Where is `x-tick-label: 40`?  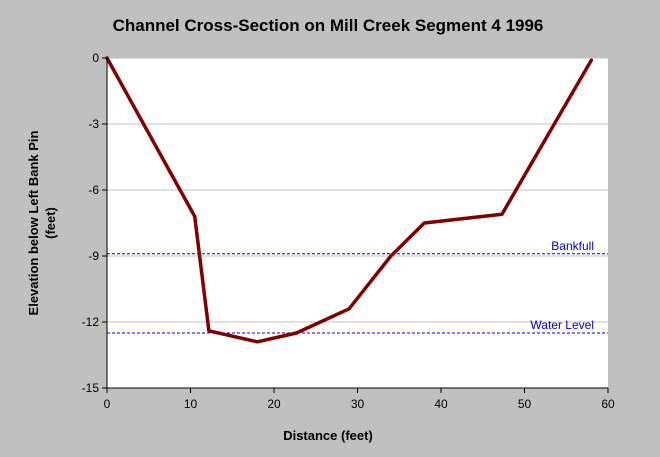
x-tick-label: 40 is located at coordinates (441, 404).